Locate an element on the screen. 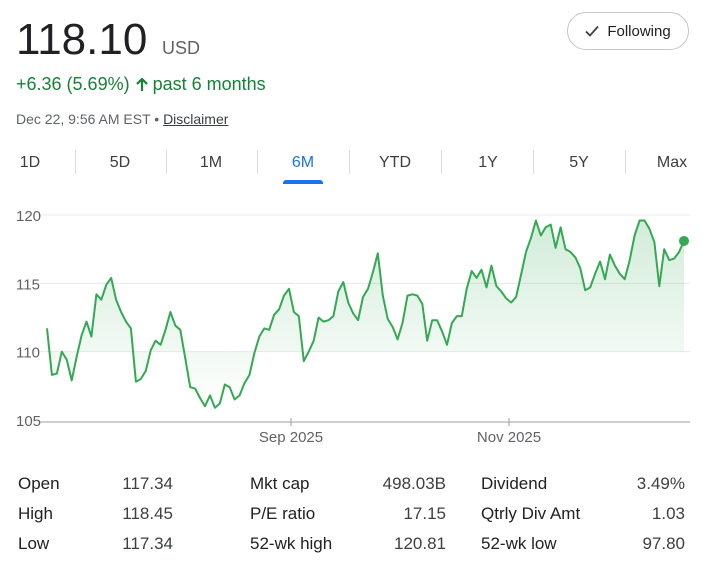  stat-label: Low is located at coordinates (34, 543).